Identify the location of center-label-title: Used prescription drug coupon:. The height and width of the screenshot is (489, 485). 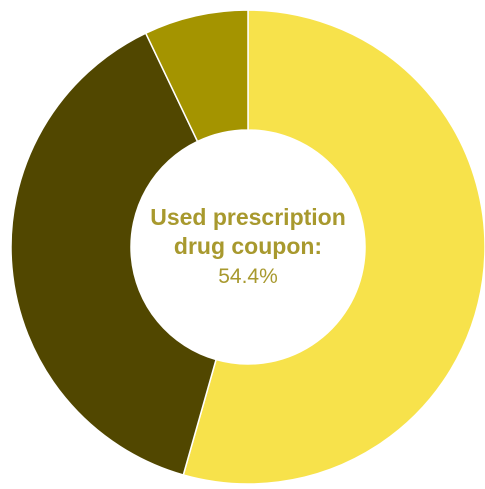
(248, 231).